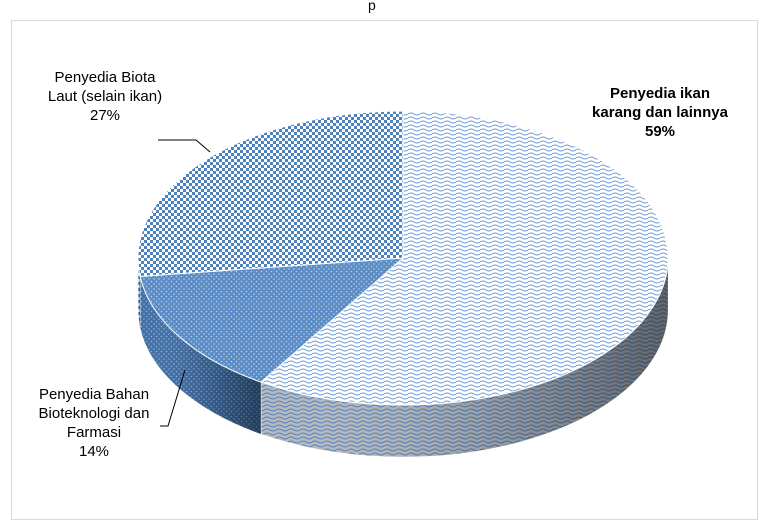 This screenshot has width=769, height=523. I want to click on chart-title-text: p, so click(372, 6).